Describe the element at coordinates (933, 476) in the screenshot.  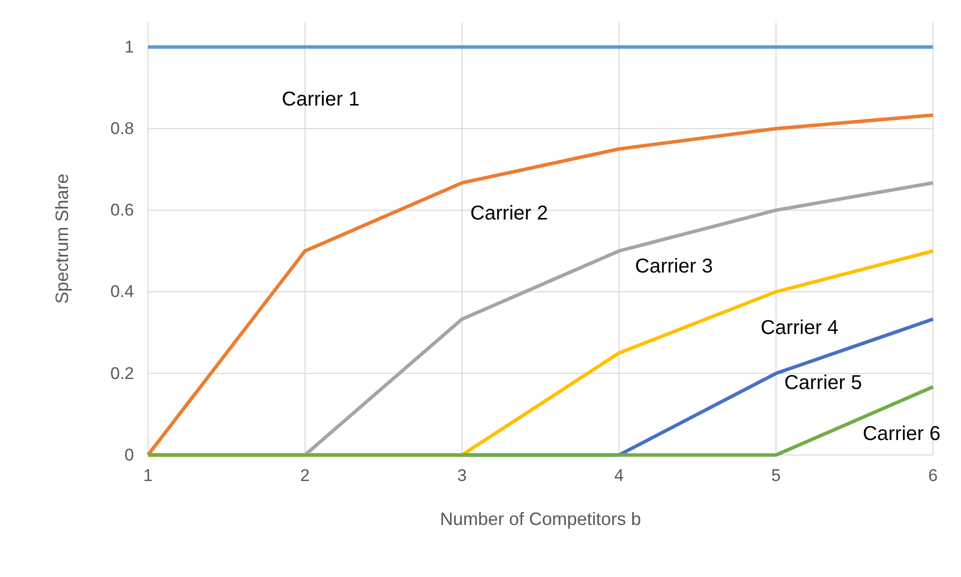
I see `x-tick-label: 6` at that location.